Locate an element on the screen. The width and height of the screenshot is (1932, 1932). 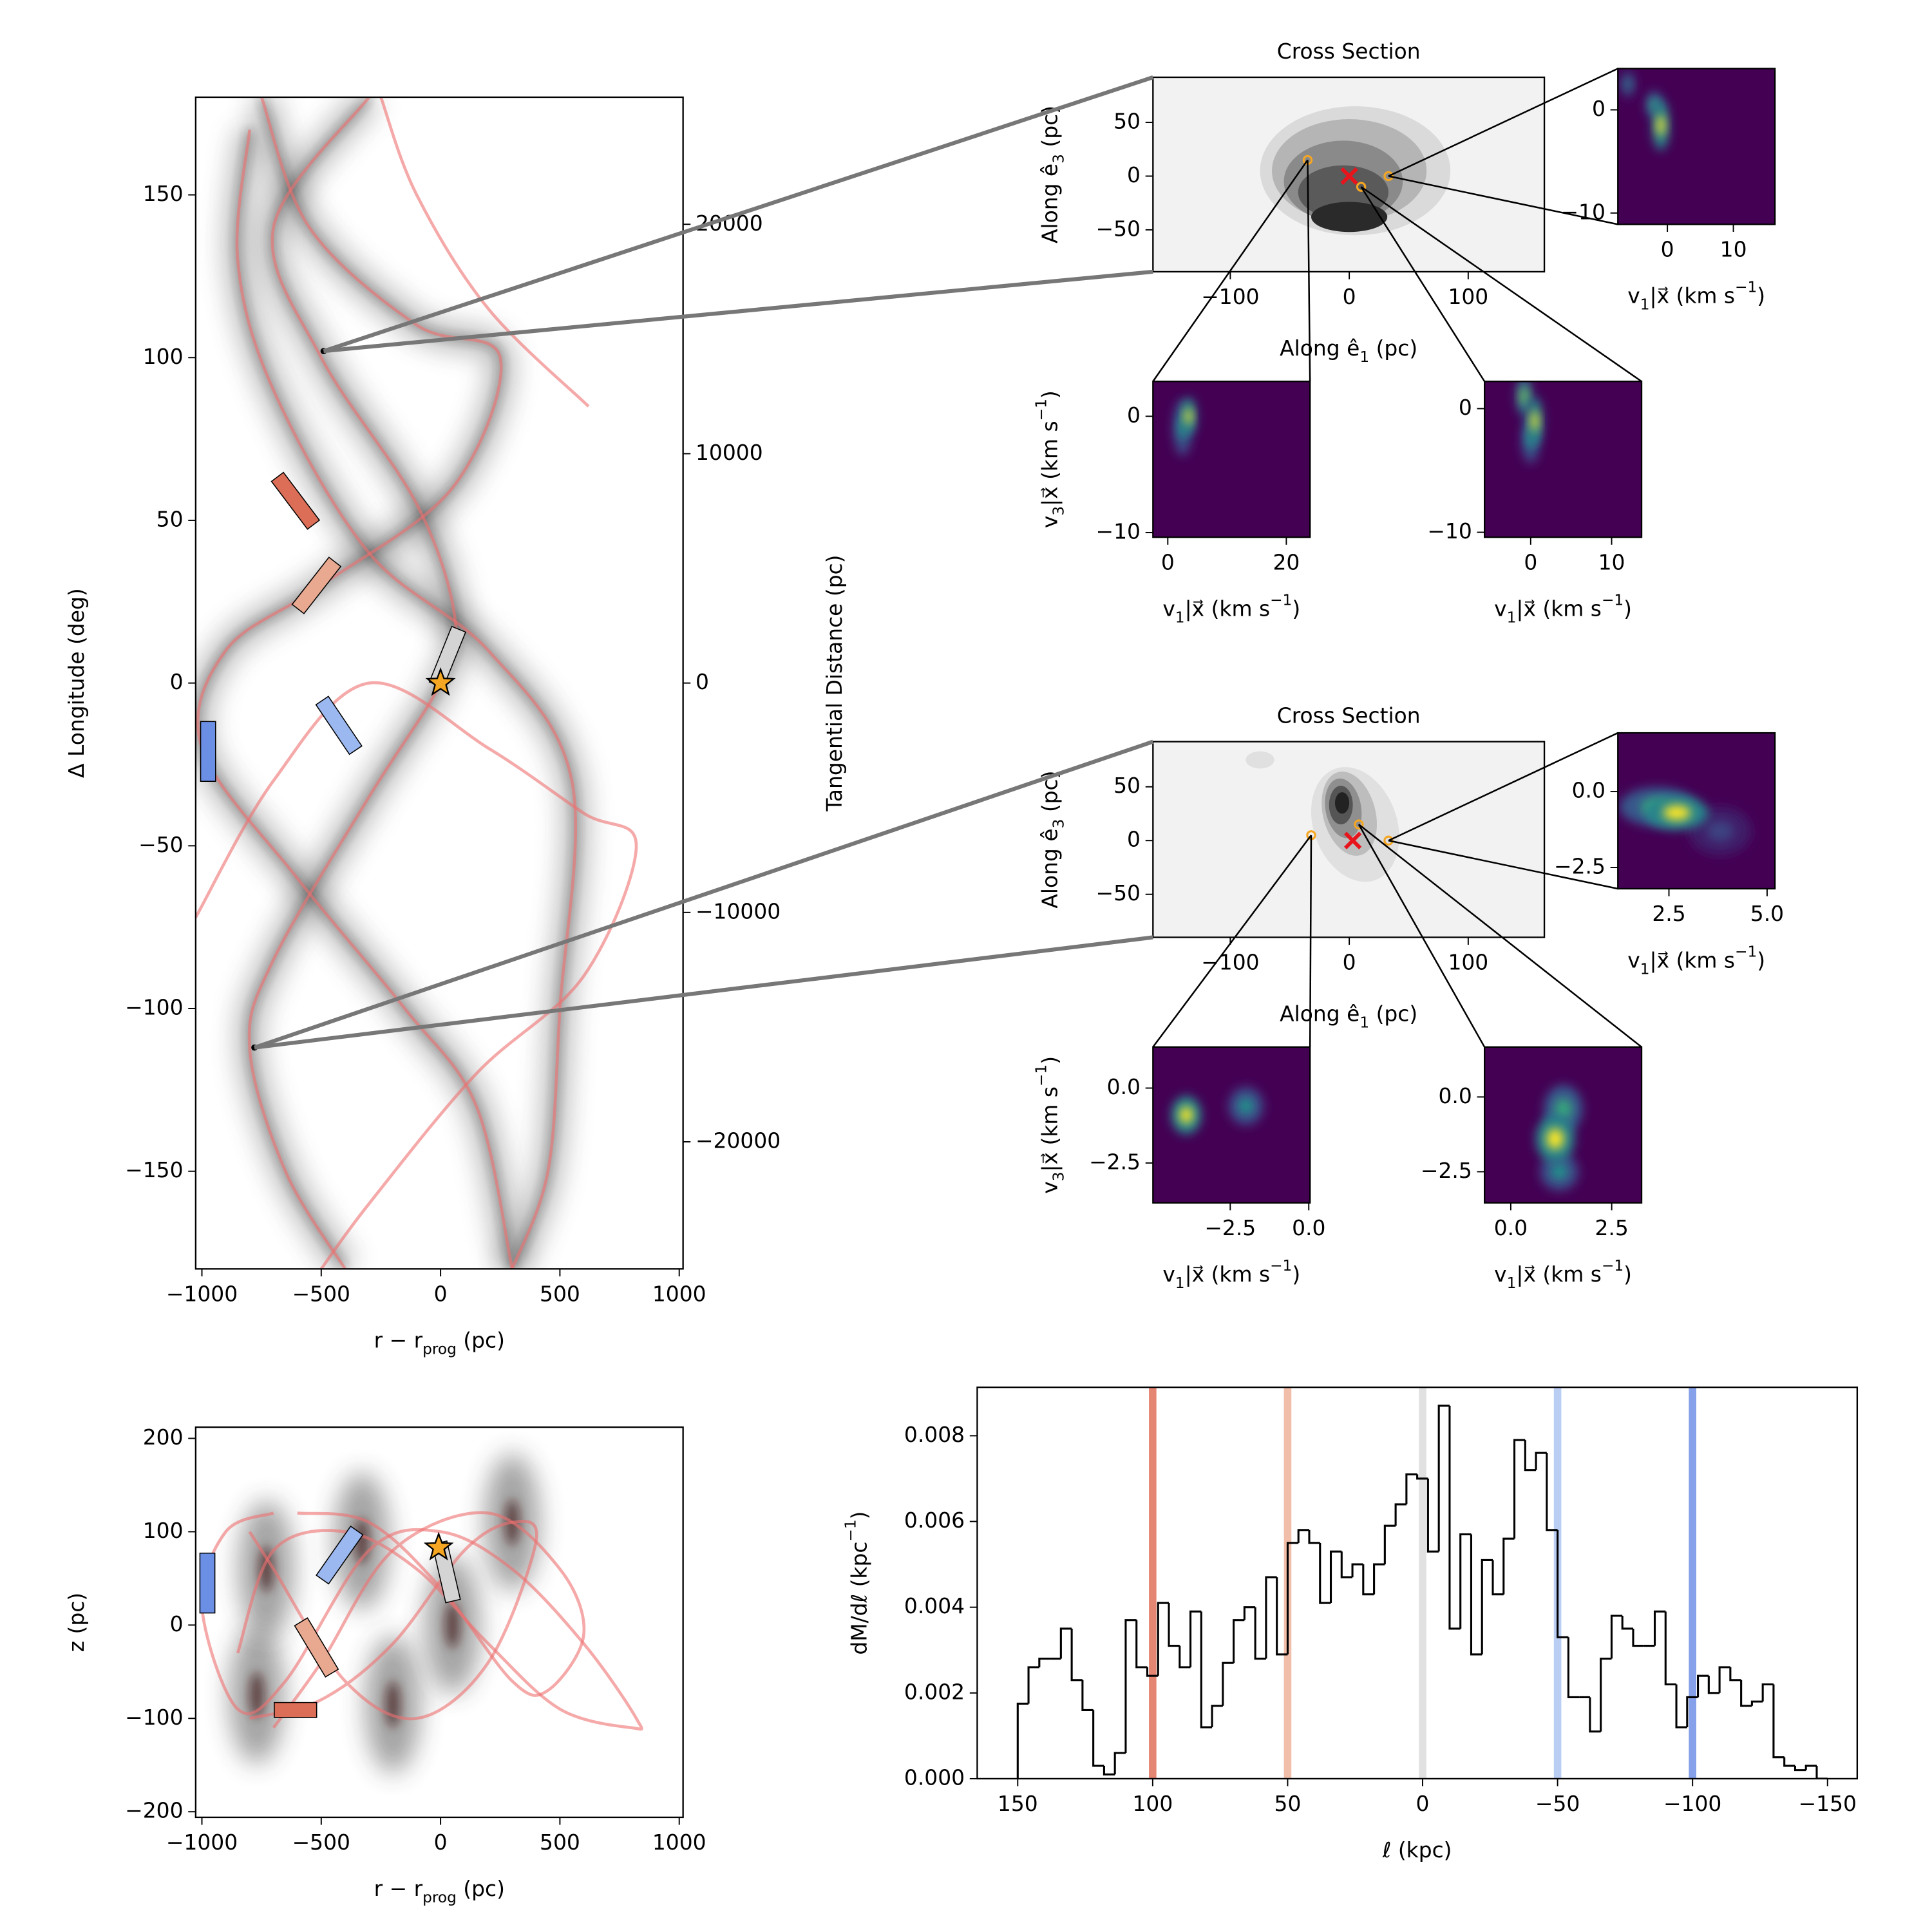
y-tick-label: −150 is located at coordinates (154, 1169).